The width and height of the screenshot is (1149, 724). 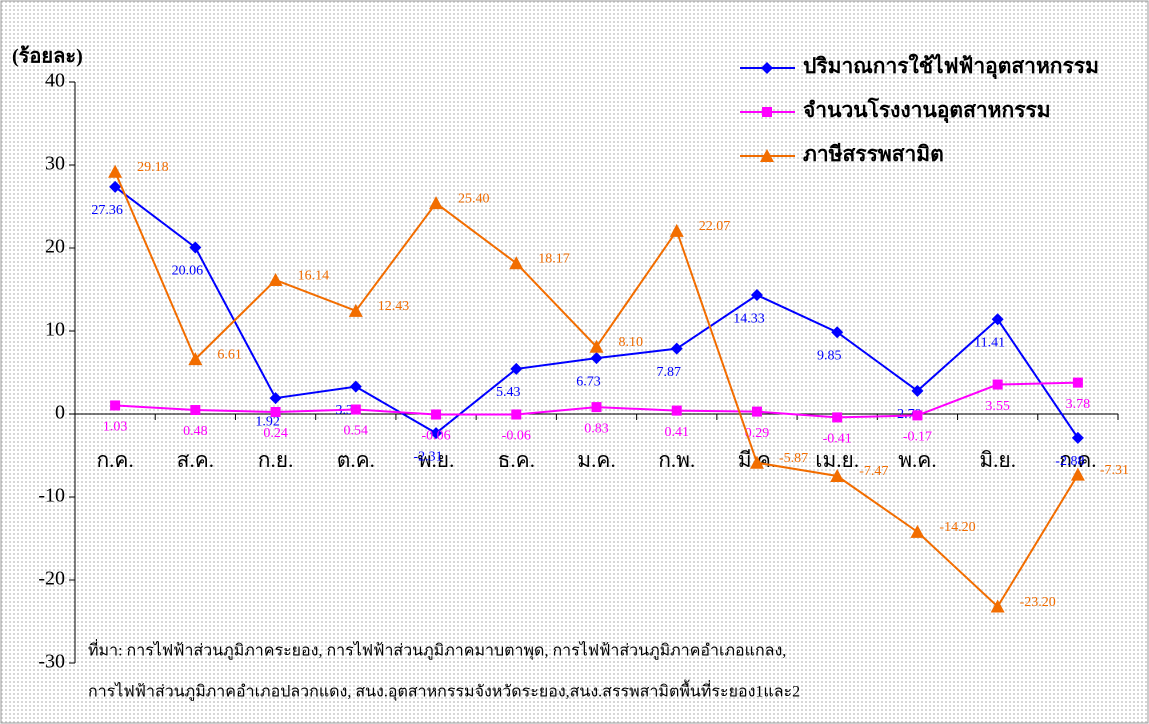 I want to click on x-tick-label: ม.ค., so click(x=596, y=460).